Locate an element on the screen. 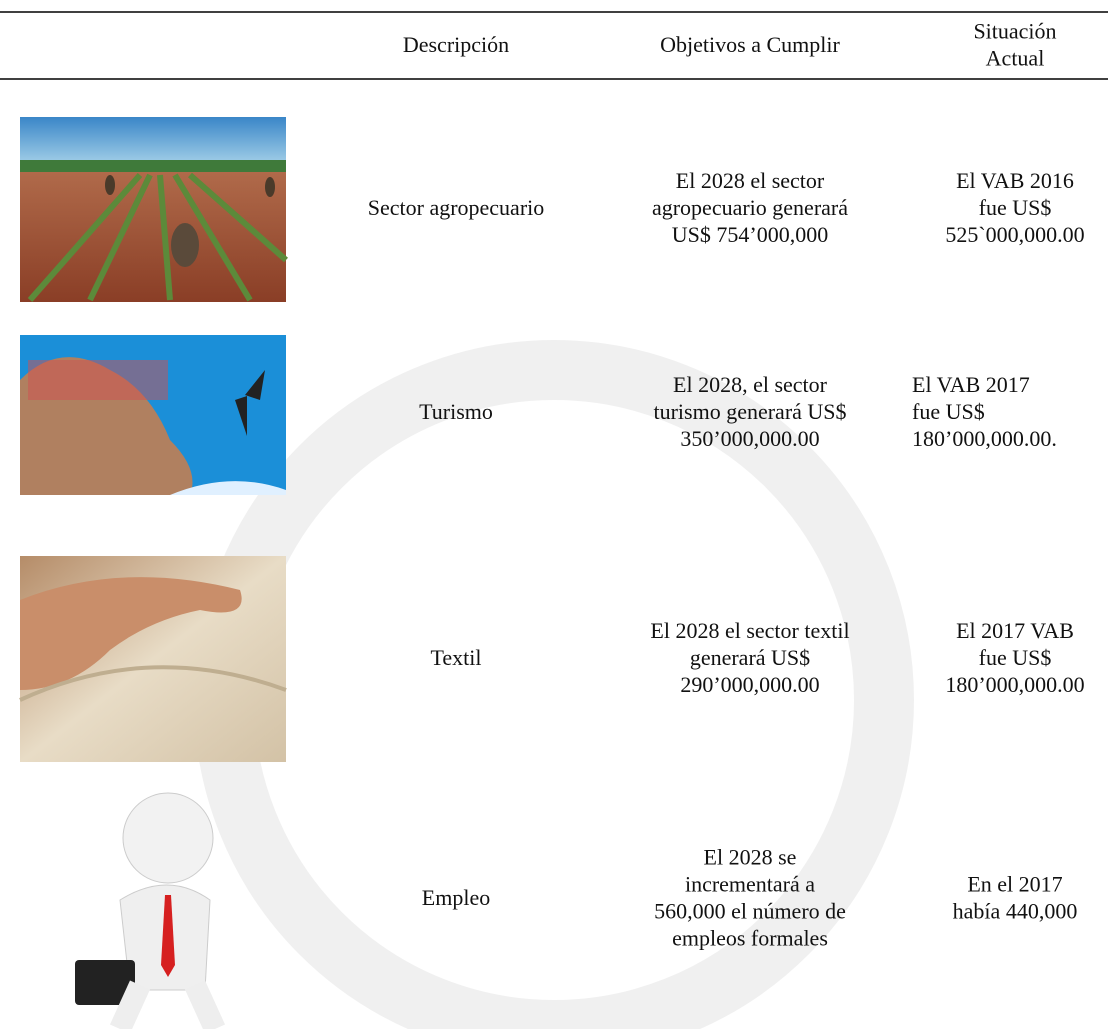  row-status: El VAB 2016 is located at coordinates (1015, 180).